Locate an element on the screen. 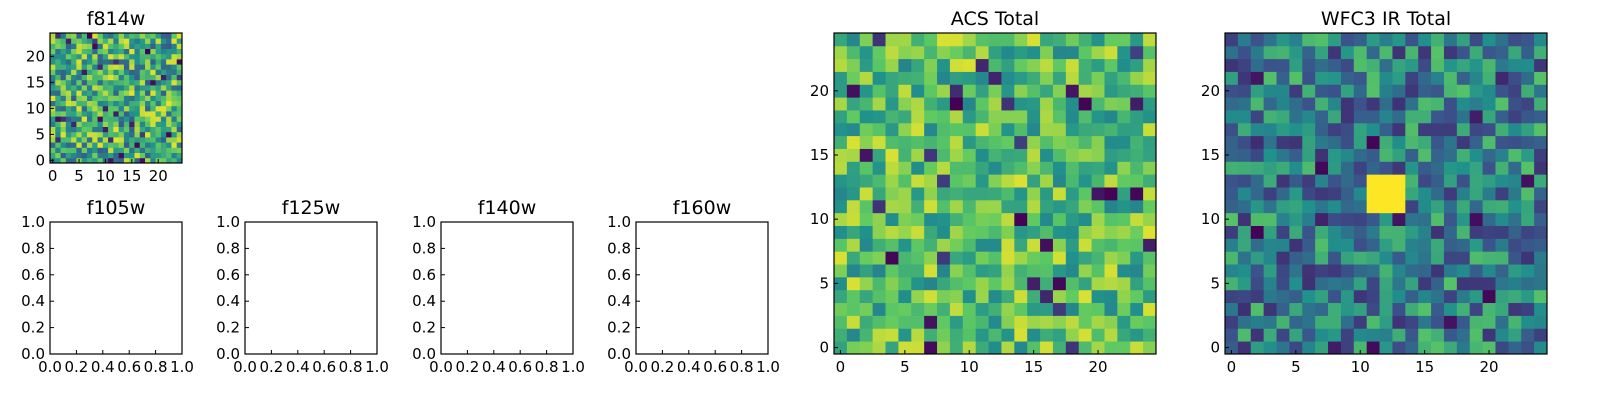 Image resolution: width=1600 pixels, height=400 pixels. x-tick-label: 1.0 is located at coordinates (768, 367).